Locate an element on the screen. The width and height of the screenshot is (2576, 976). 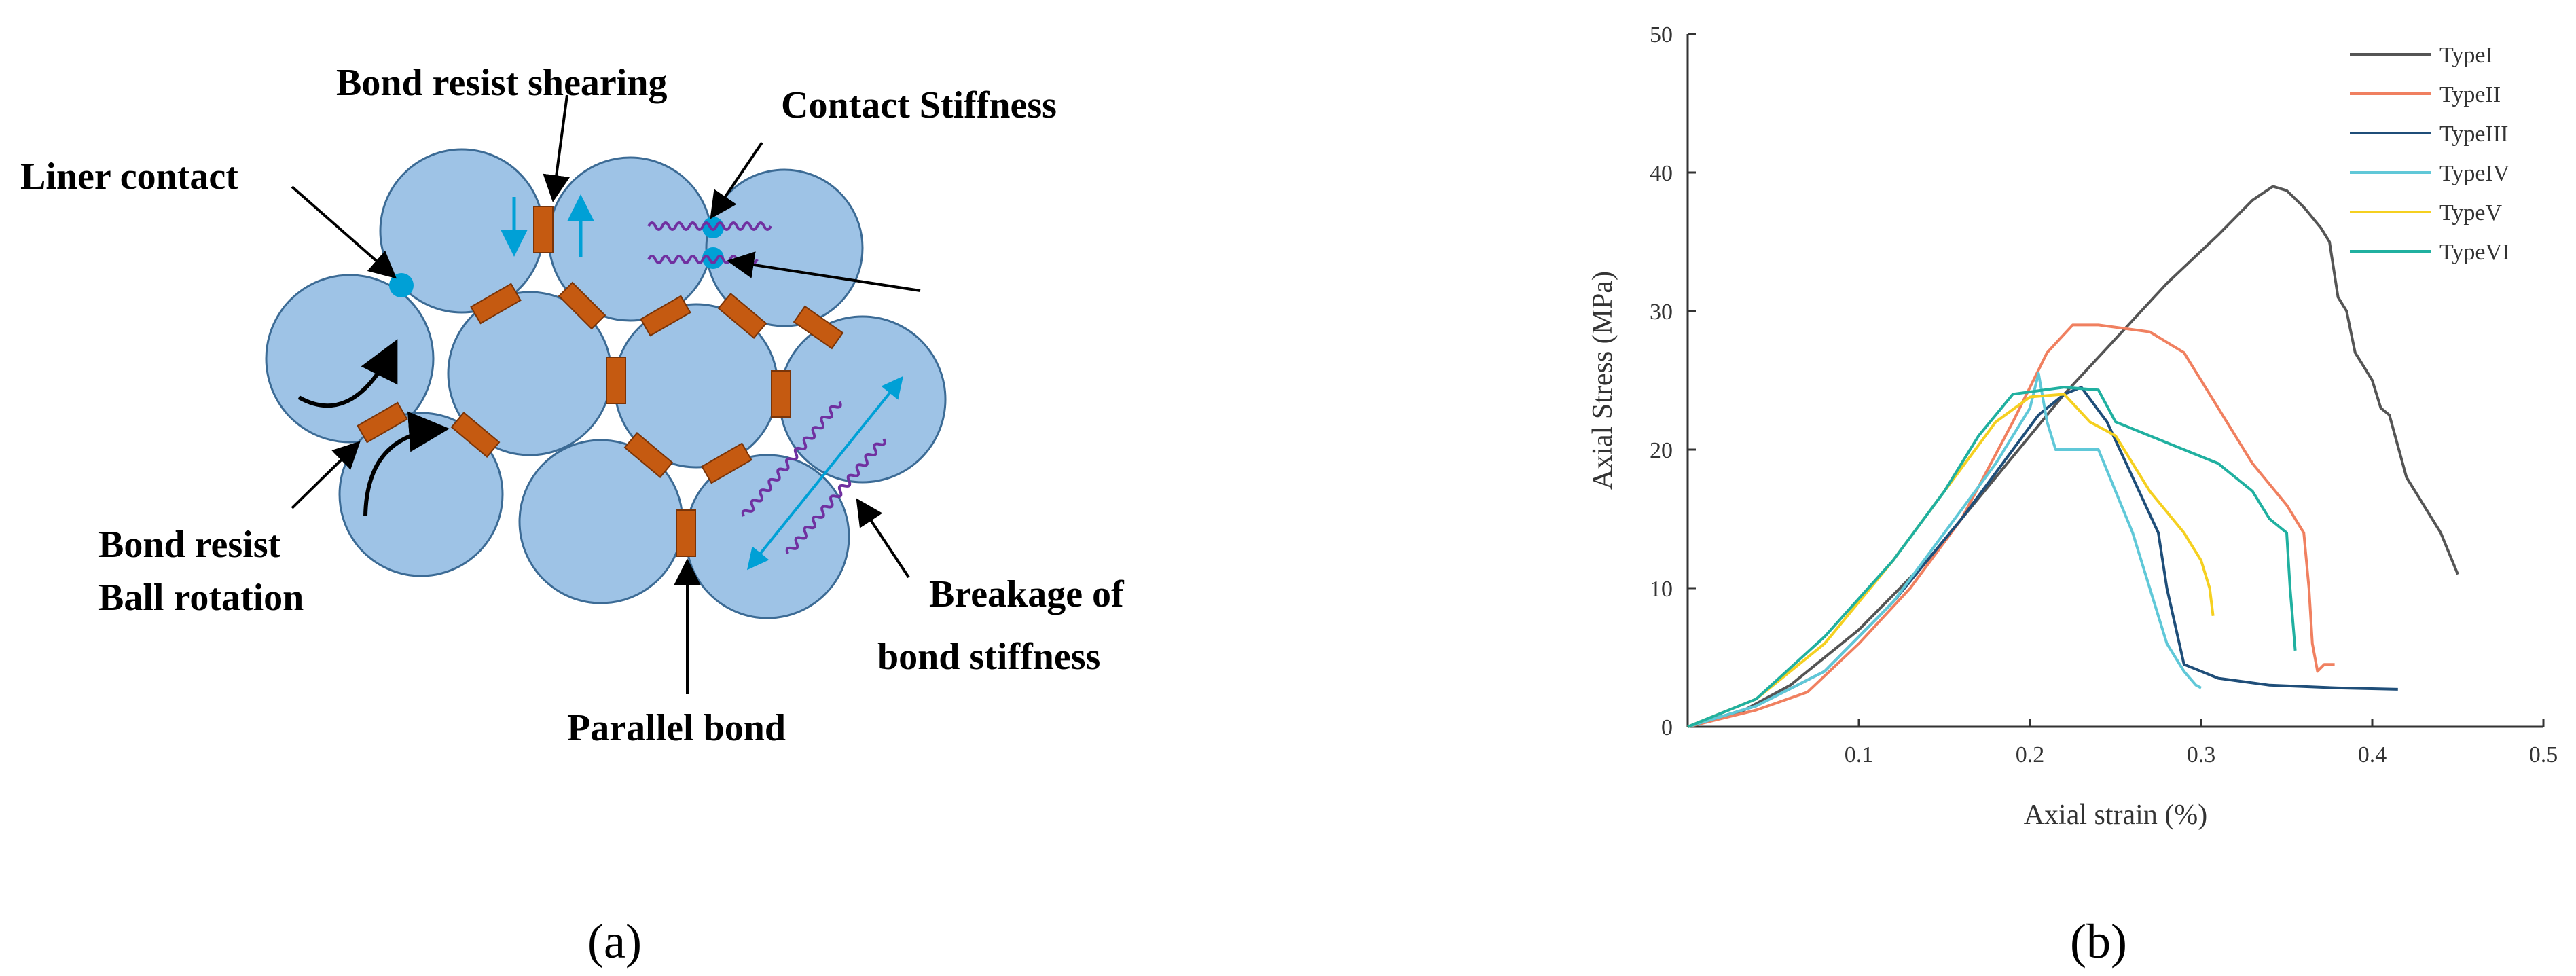
y-tick-label: 40 is located at coordinates (1661, 173).